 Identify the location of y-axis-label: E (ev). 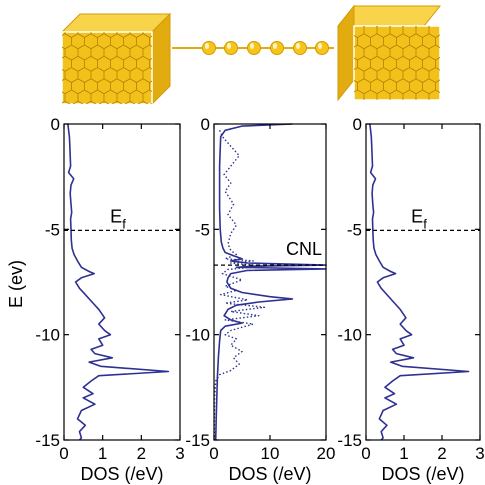
(16, 284).